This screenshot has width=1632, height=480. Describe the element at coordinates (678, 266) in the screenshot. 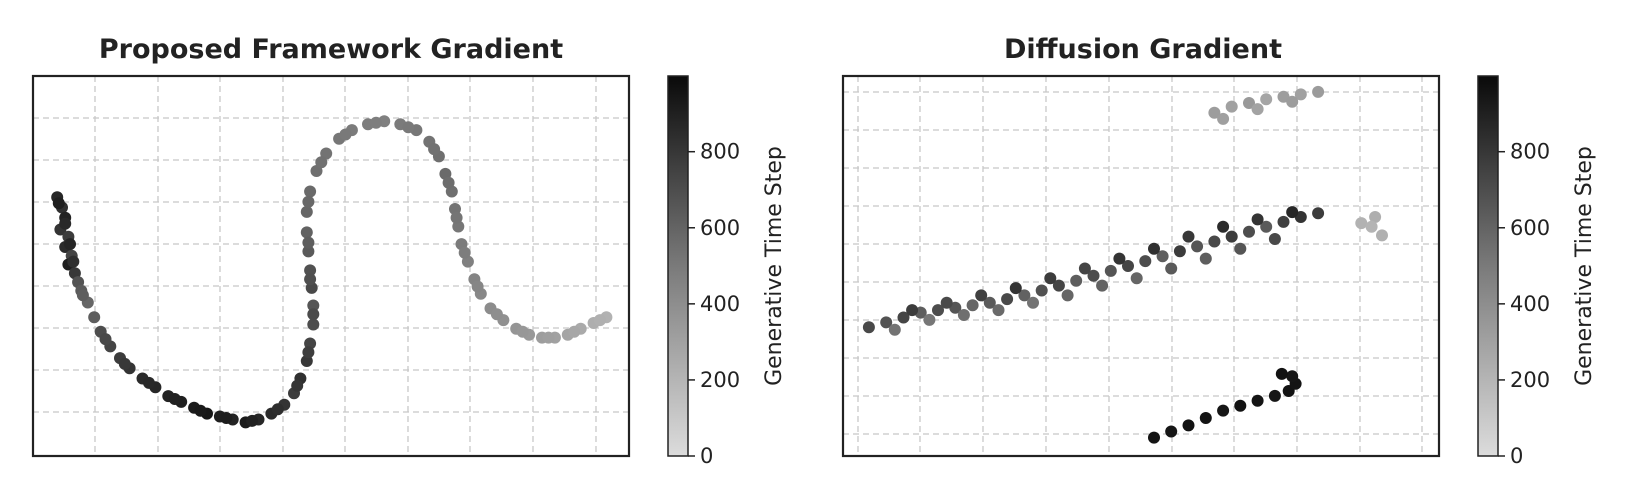

I see `colorbar-gradient-left` at that location.